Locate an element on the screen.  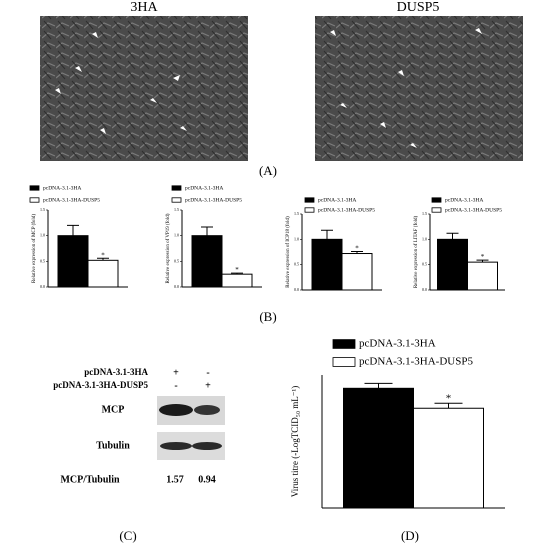
y-axis-label: Relative expression of MCP (fold) is located at coordinates (34, 248).